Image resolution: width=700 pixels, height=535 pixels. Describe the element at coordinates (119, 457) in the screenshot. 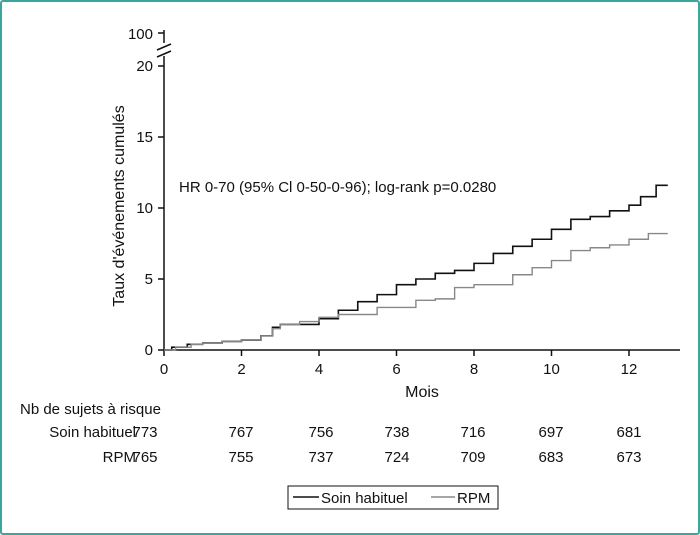

I see `risk-row-label: RPM` at that location.